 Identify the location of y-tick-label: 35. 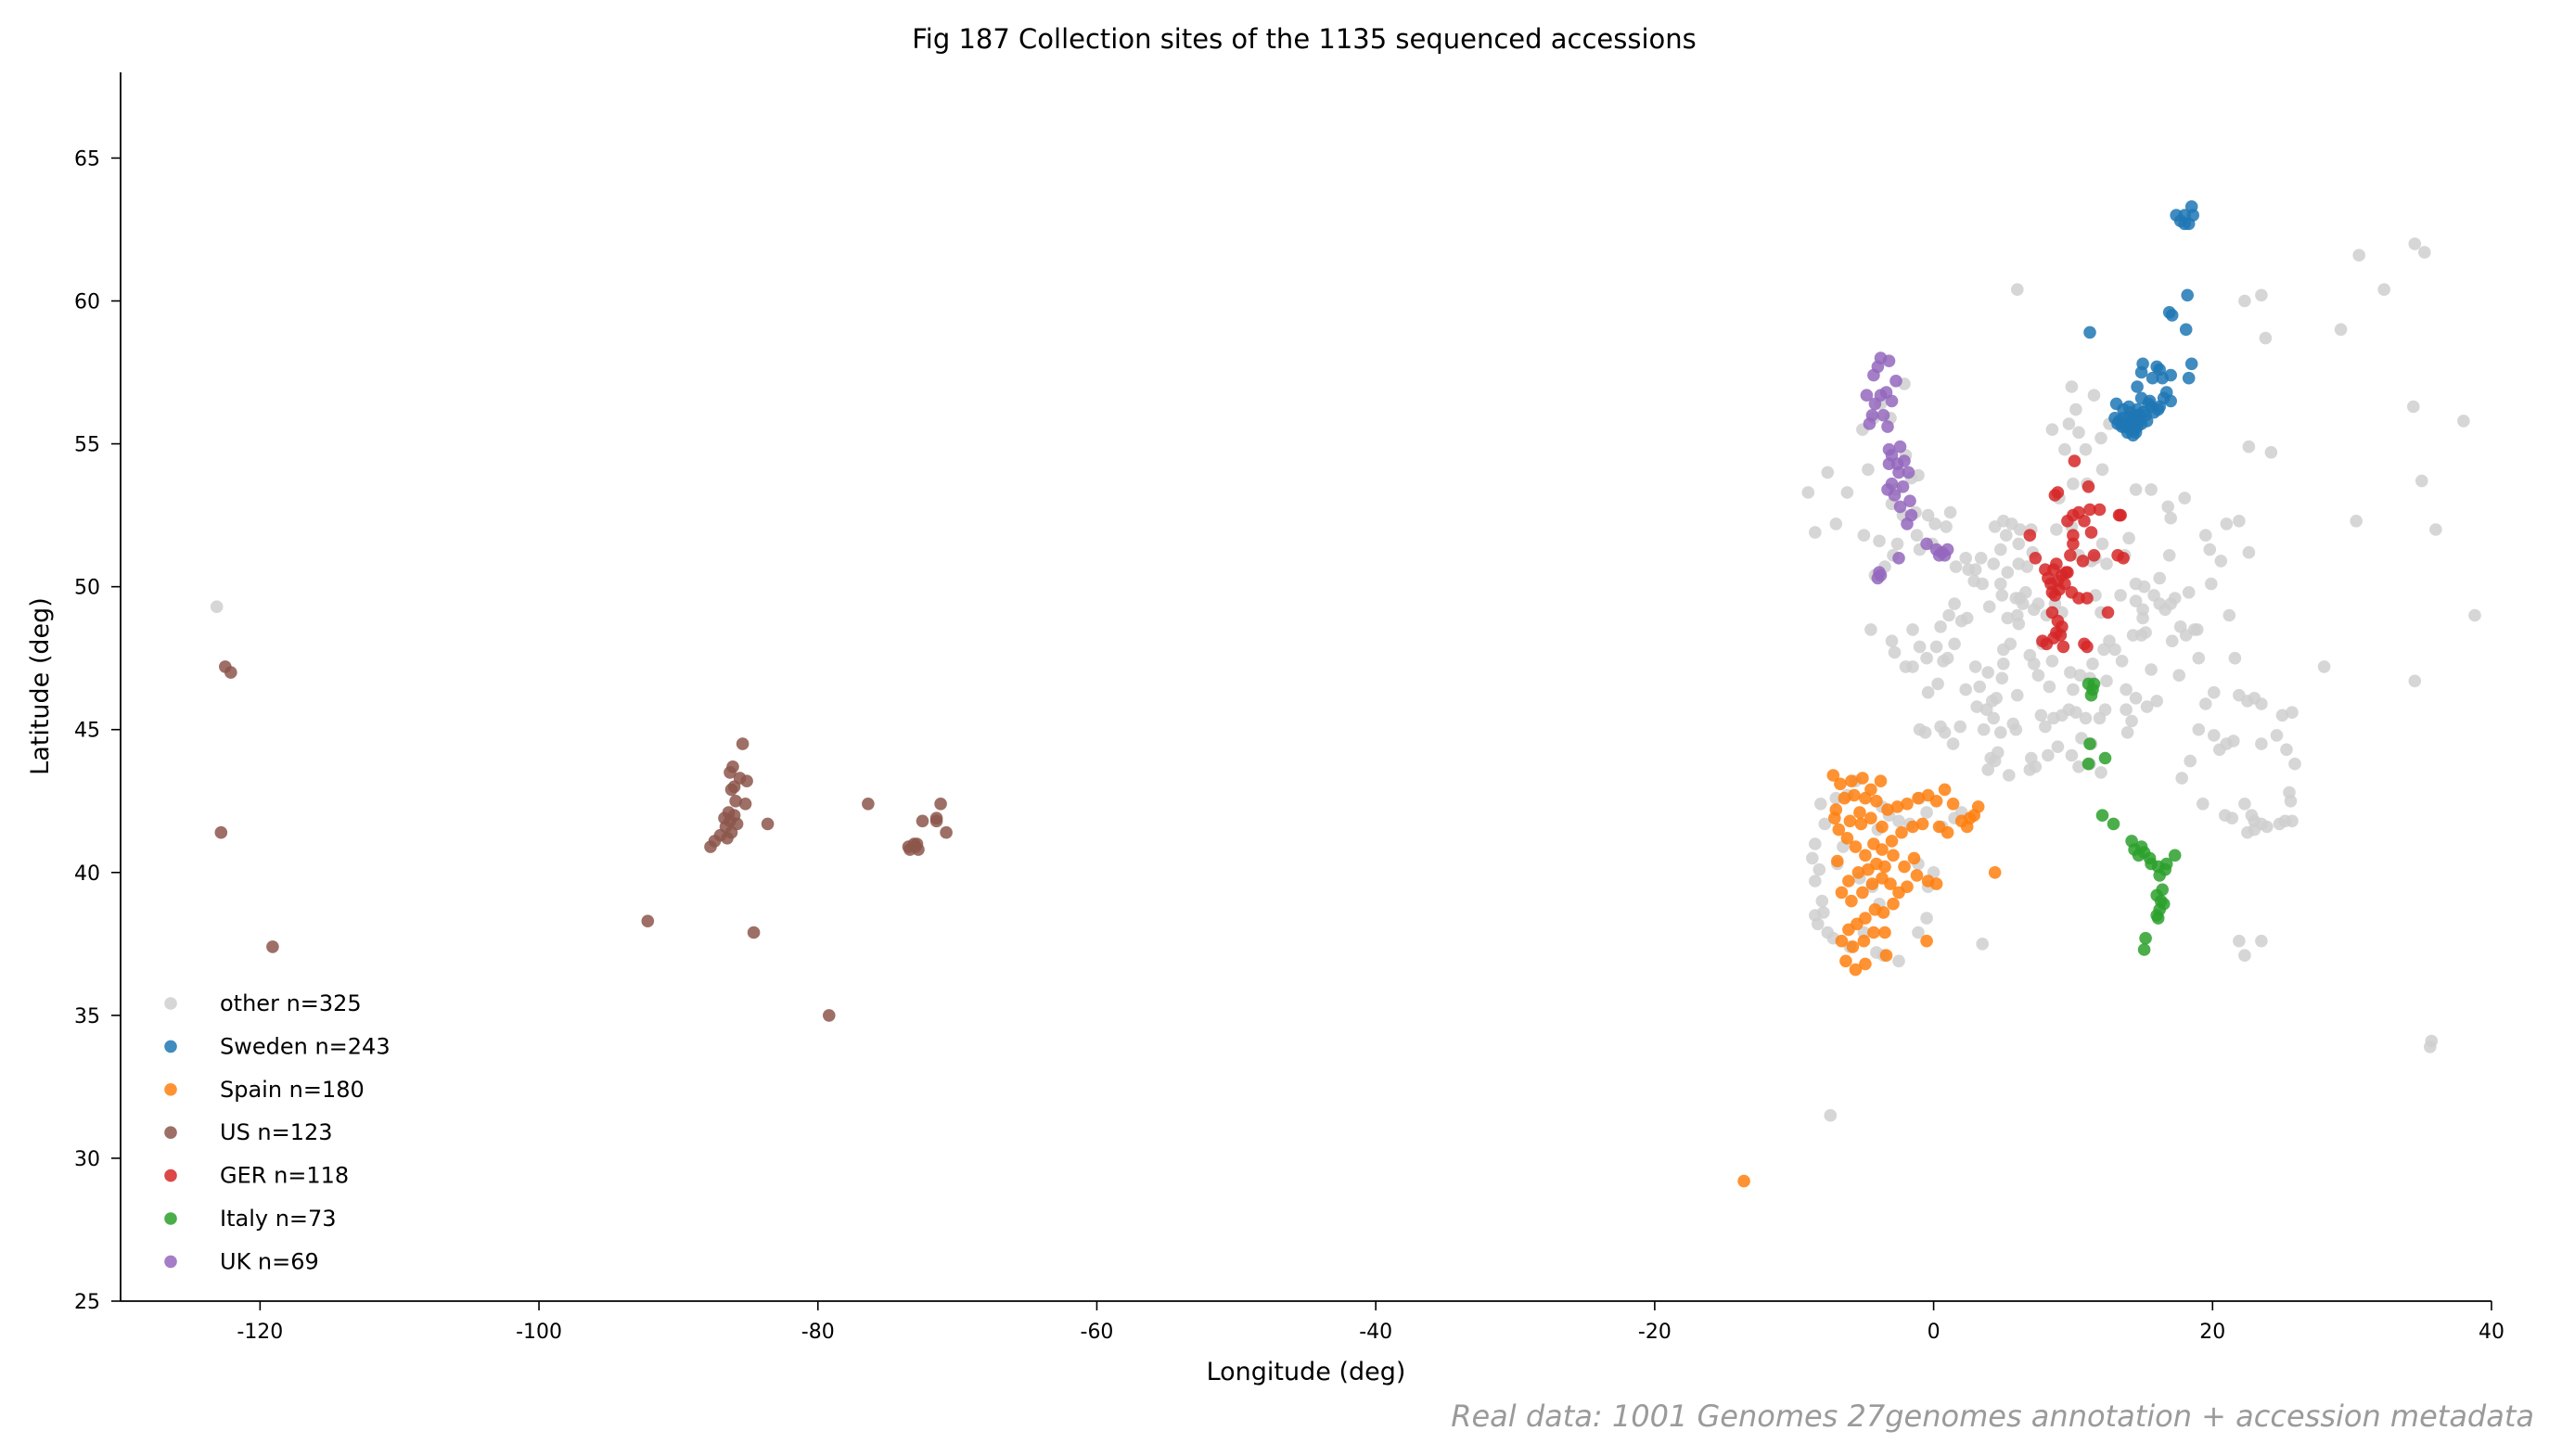
(87, 1016).